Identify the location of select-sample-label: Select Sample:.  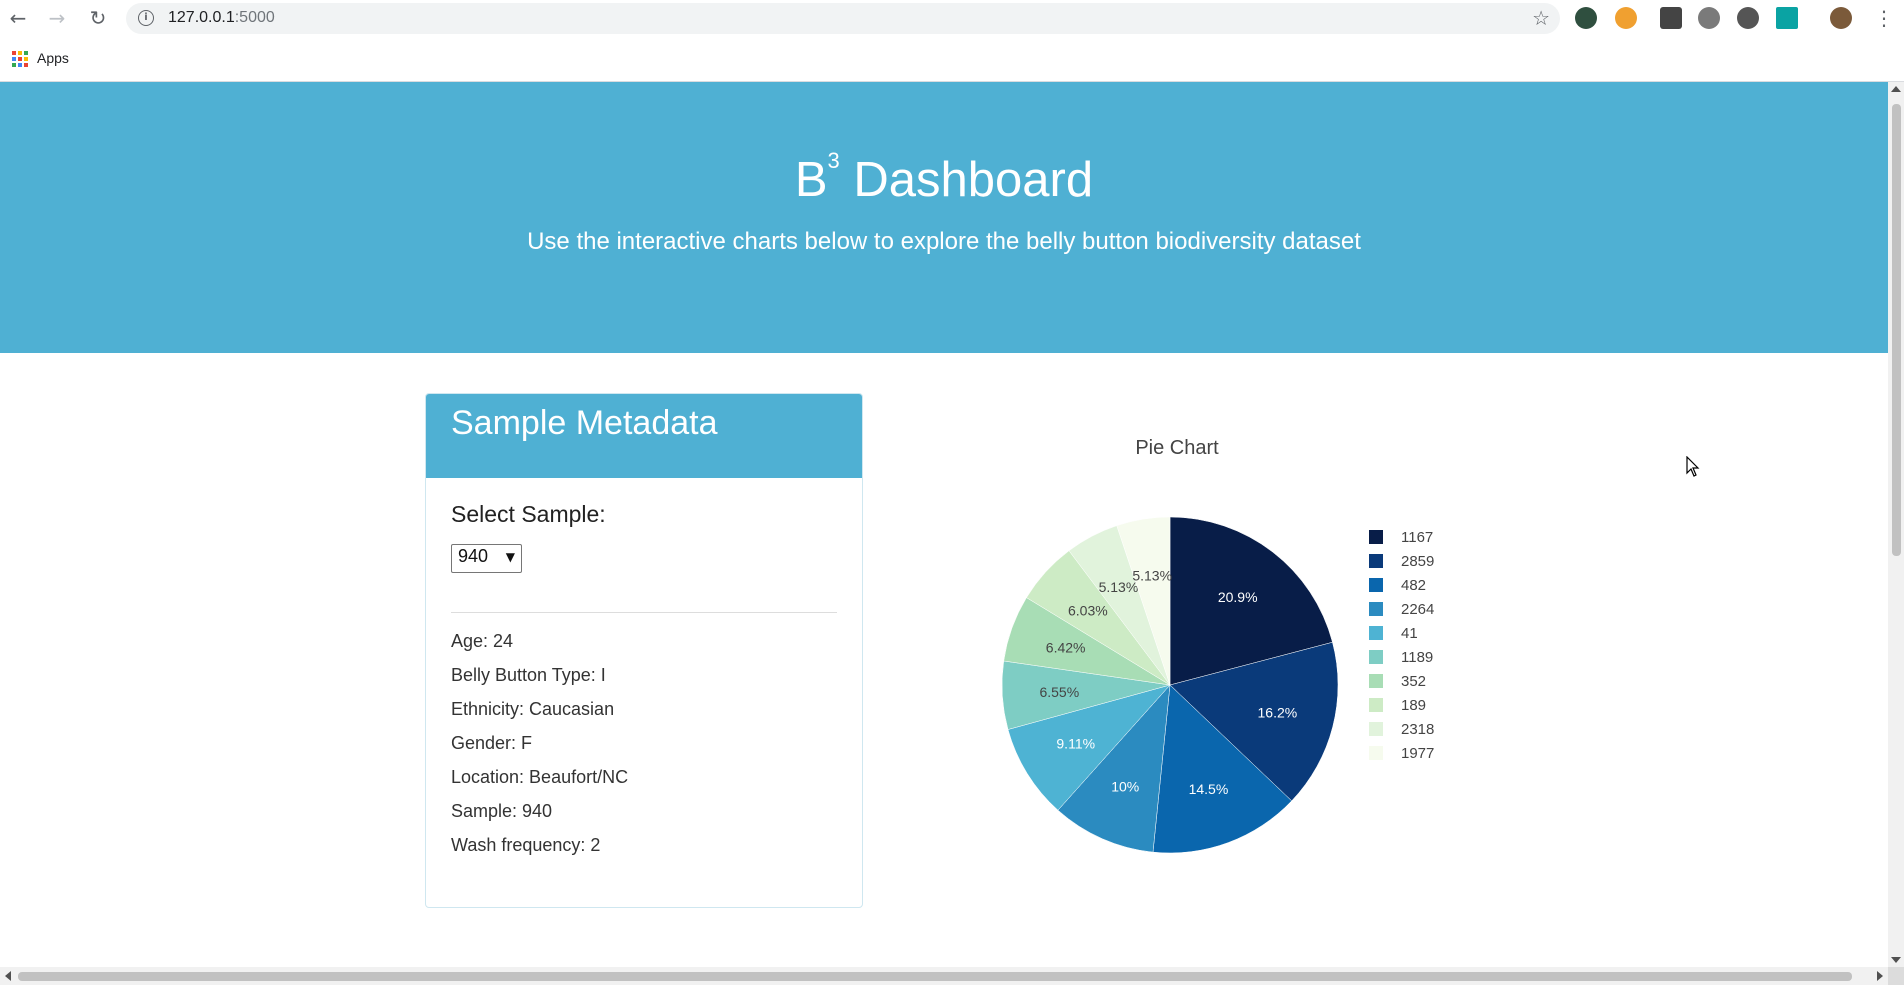
(528, 514).